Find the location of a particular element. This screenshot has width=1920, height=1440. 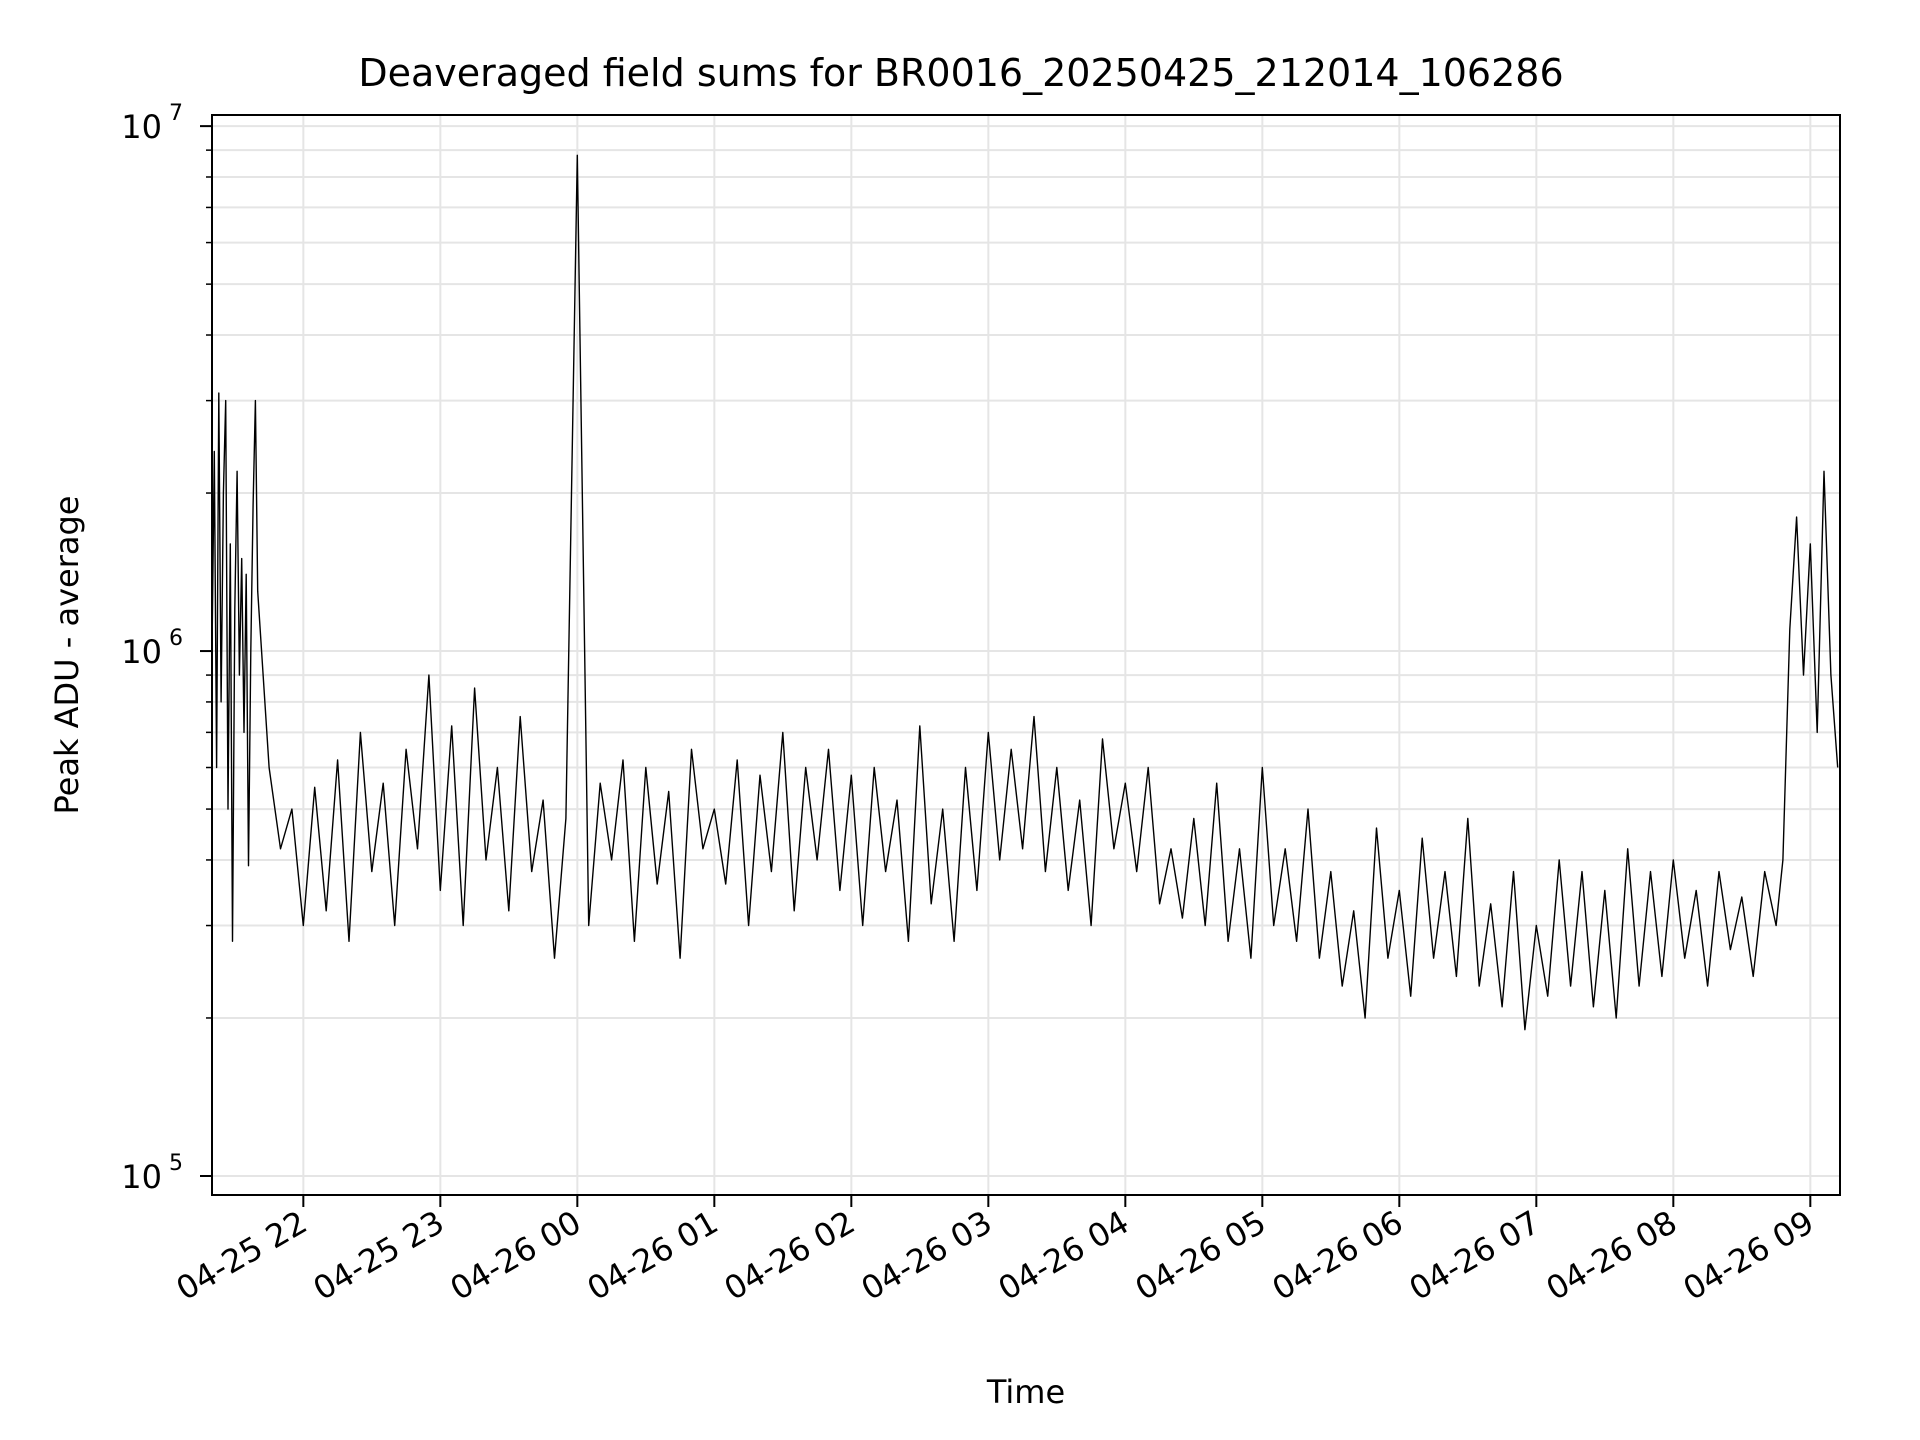

x-tick-label: 04-26 04 is located at coordinates (1064, 1255).